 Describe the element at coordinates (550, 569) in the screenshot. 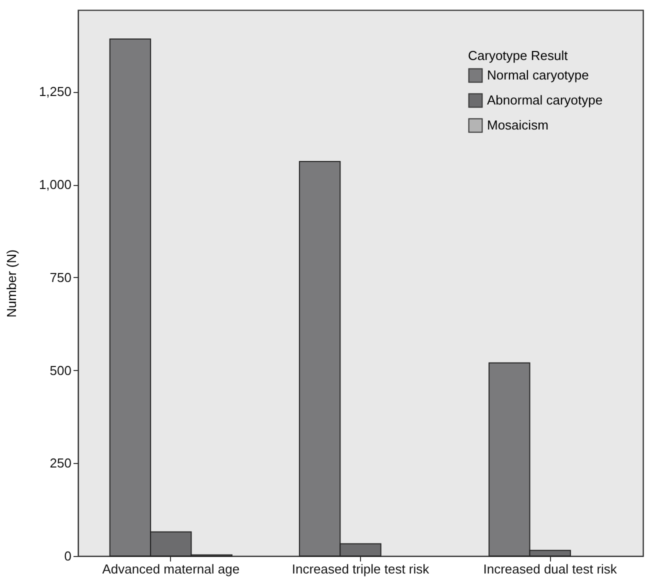

I see `x-tick-label: Increased dual test risk` at that location.